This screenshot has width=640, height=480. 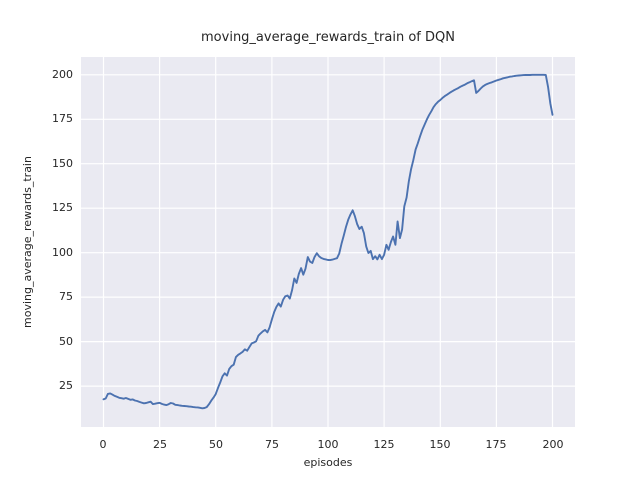 I want to click on x-tick-label: 0, so click(x=103, y=444).